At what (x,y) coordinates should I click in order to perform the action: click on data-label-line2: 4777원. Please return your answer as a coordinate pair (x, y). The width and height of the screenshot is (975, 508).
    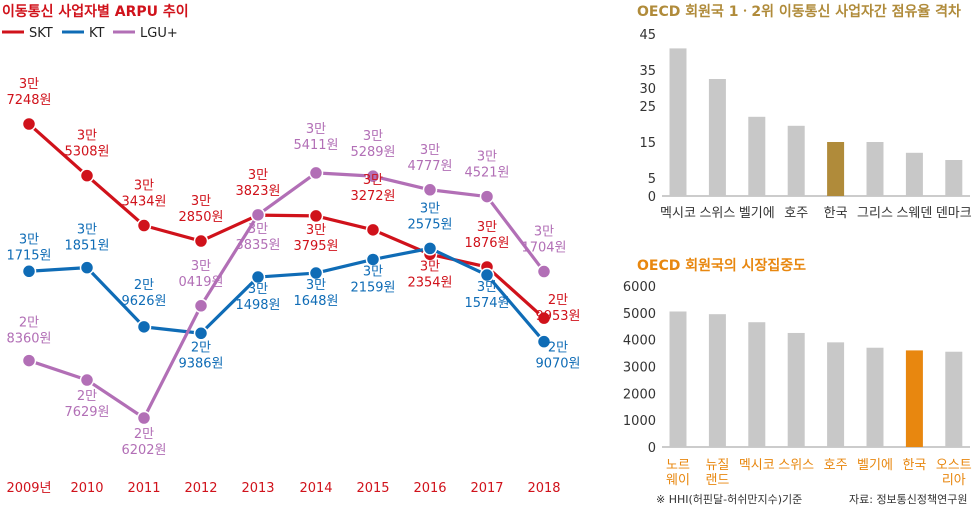
    Looking at the image, I should click on (429, 166).